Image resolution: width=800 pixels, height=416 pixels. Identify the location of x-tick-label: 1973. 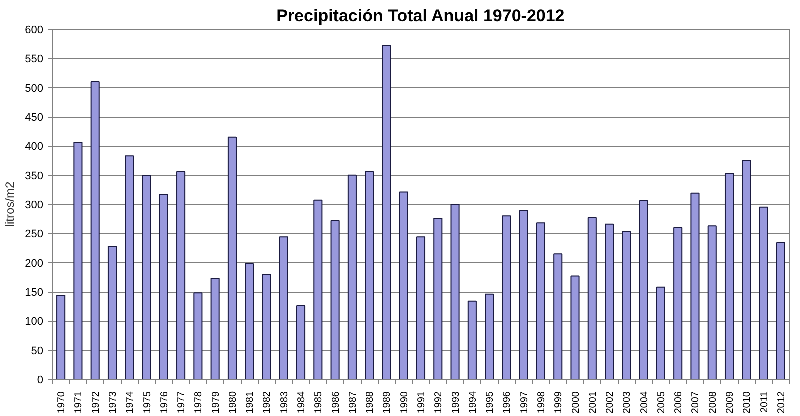
(113, 402).